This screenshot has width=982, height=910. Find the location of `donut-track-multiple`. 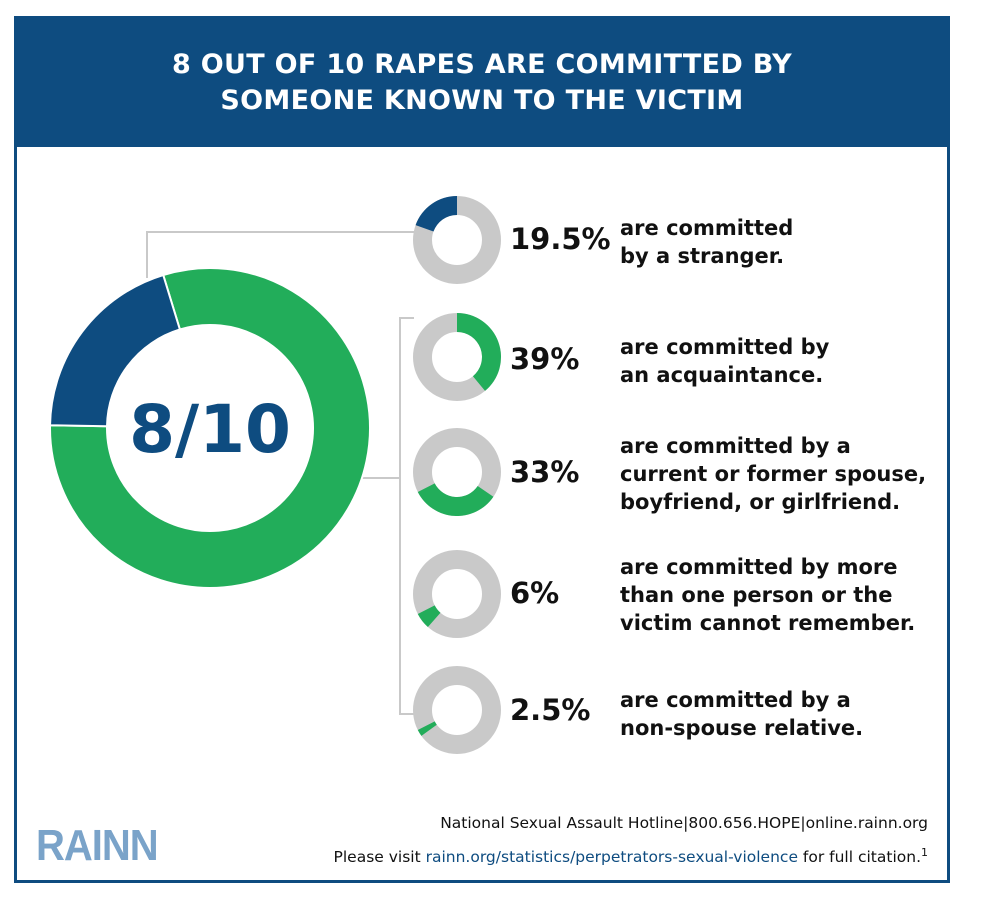

donut-track-multiple is located at coordinates (457, 594).